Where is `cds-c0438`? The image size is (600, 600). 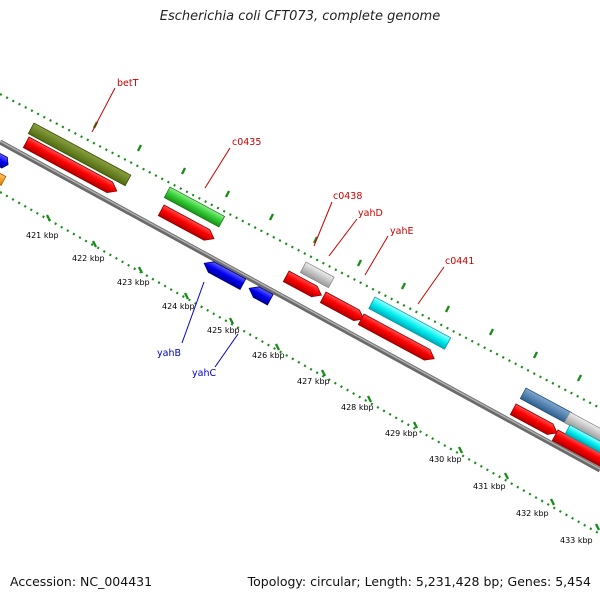 cds-c0438 is located at coordinates (303, 285).